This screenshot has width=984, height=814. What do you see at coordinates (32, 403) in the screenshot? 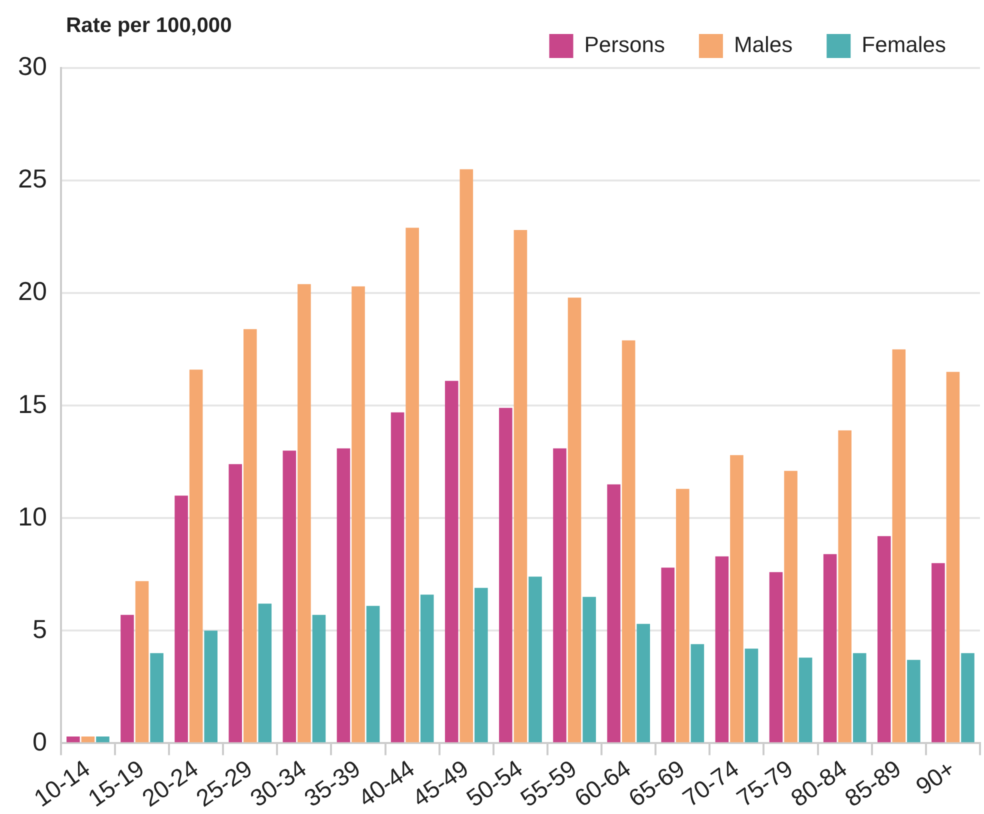
I see `y-tick-label: 15` at bounding box center [32, 403].